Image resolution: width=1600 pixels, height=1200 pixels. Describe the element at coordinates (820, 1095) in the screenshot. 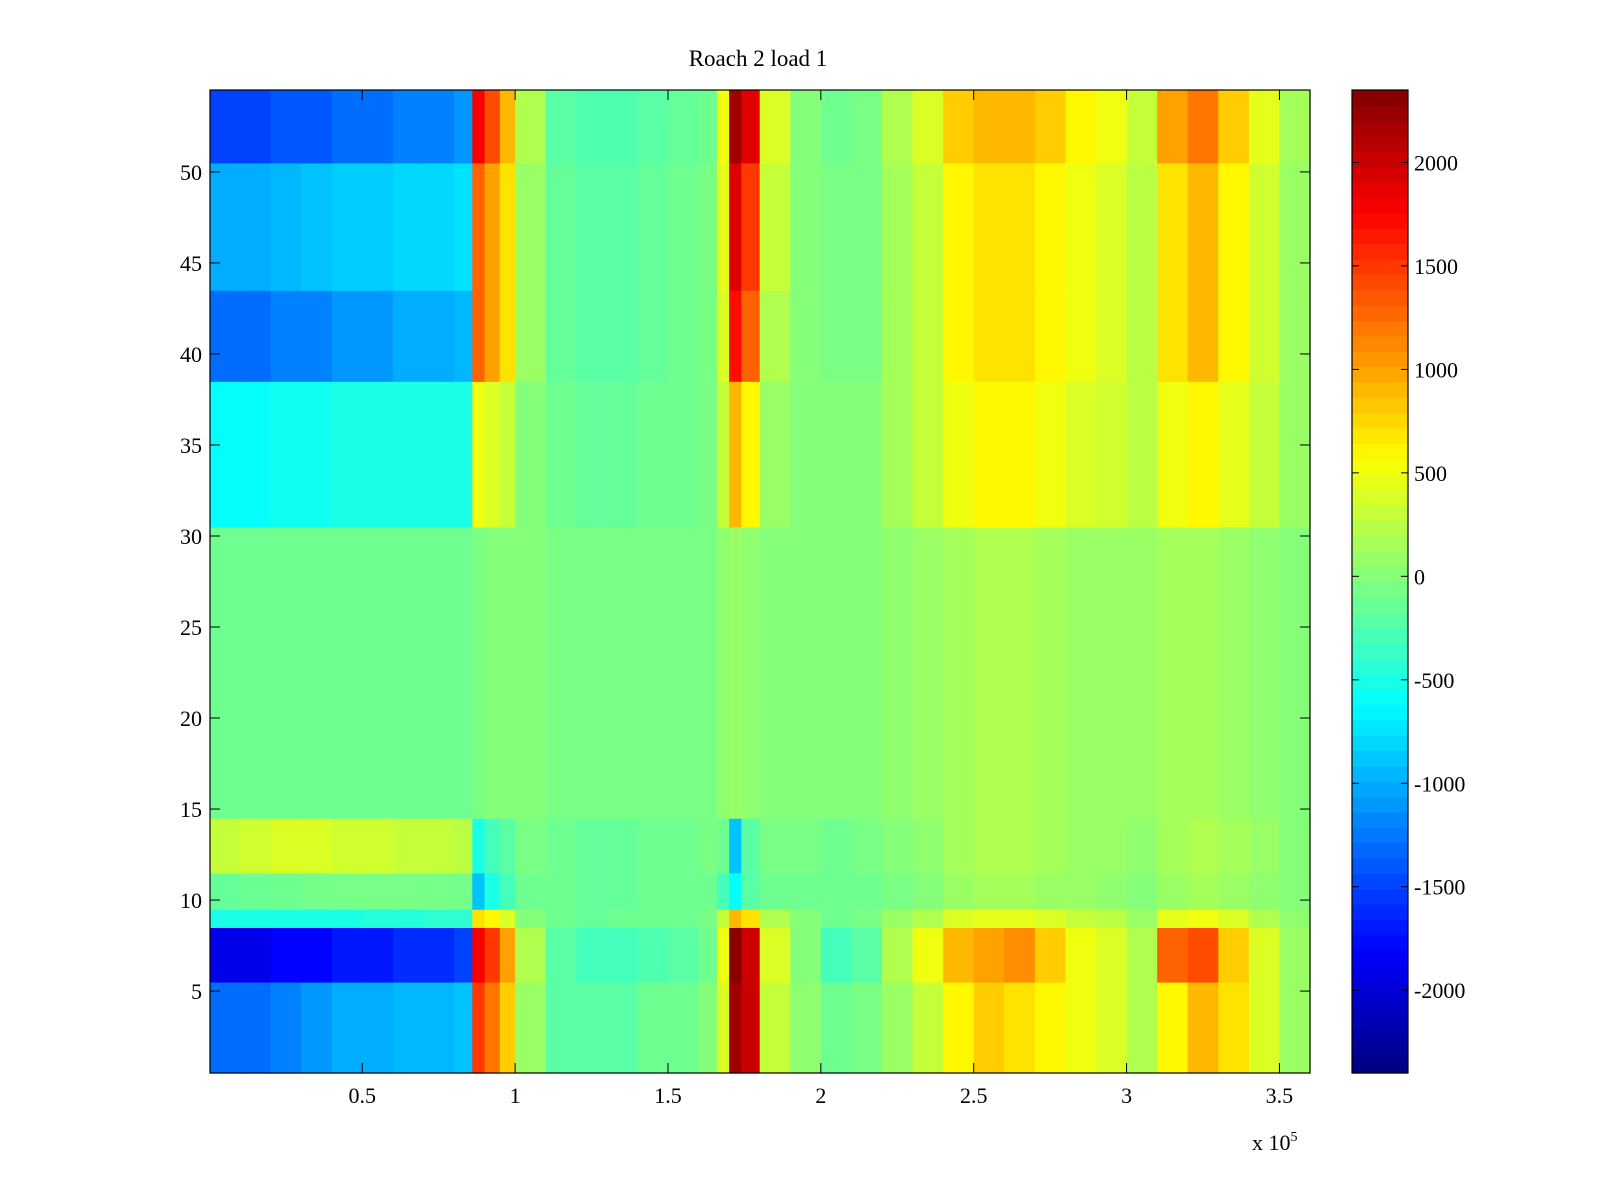

I see `x-tick-label: 2` at that location.